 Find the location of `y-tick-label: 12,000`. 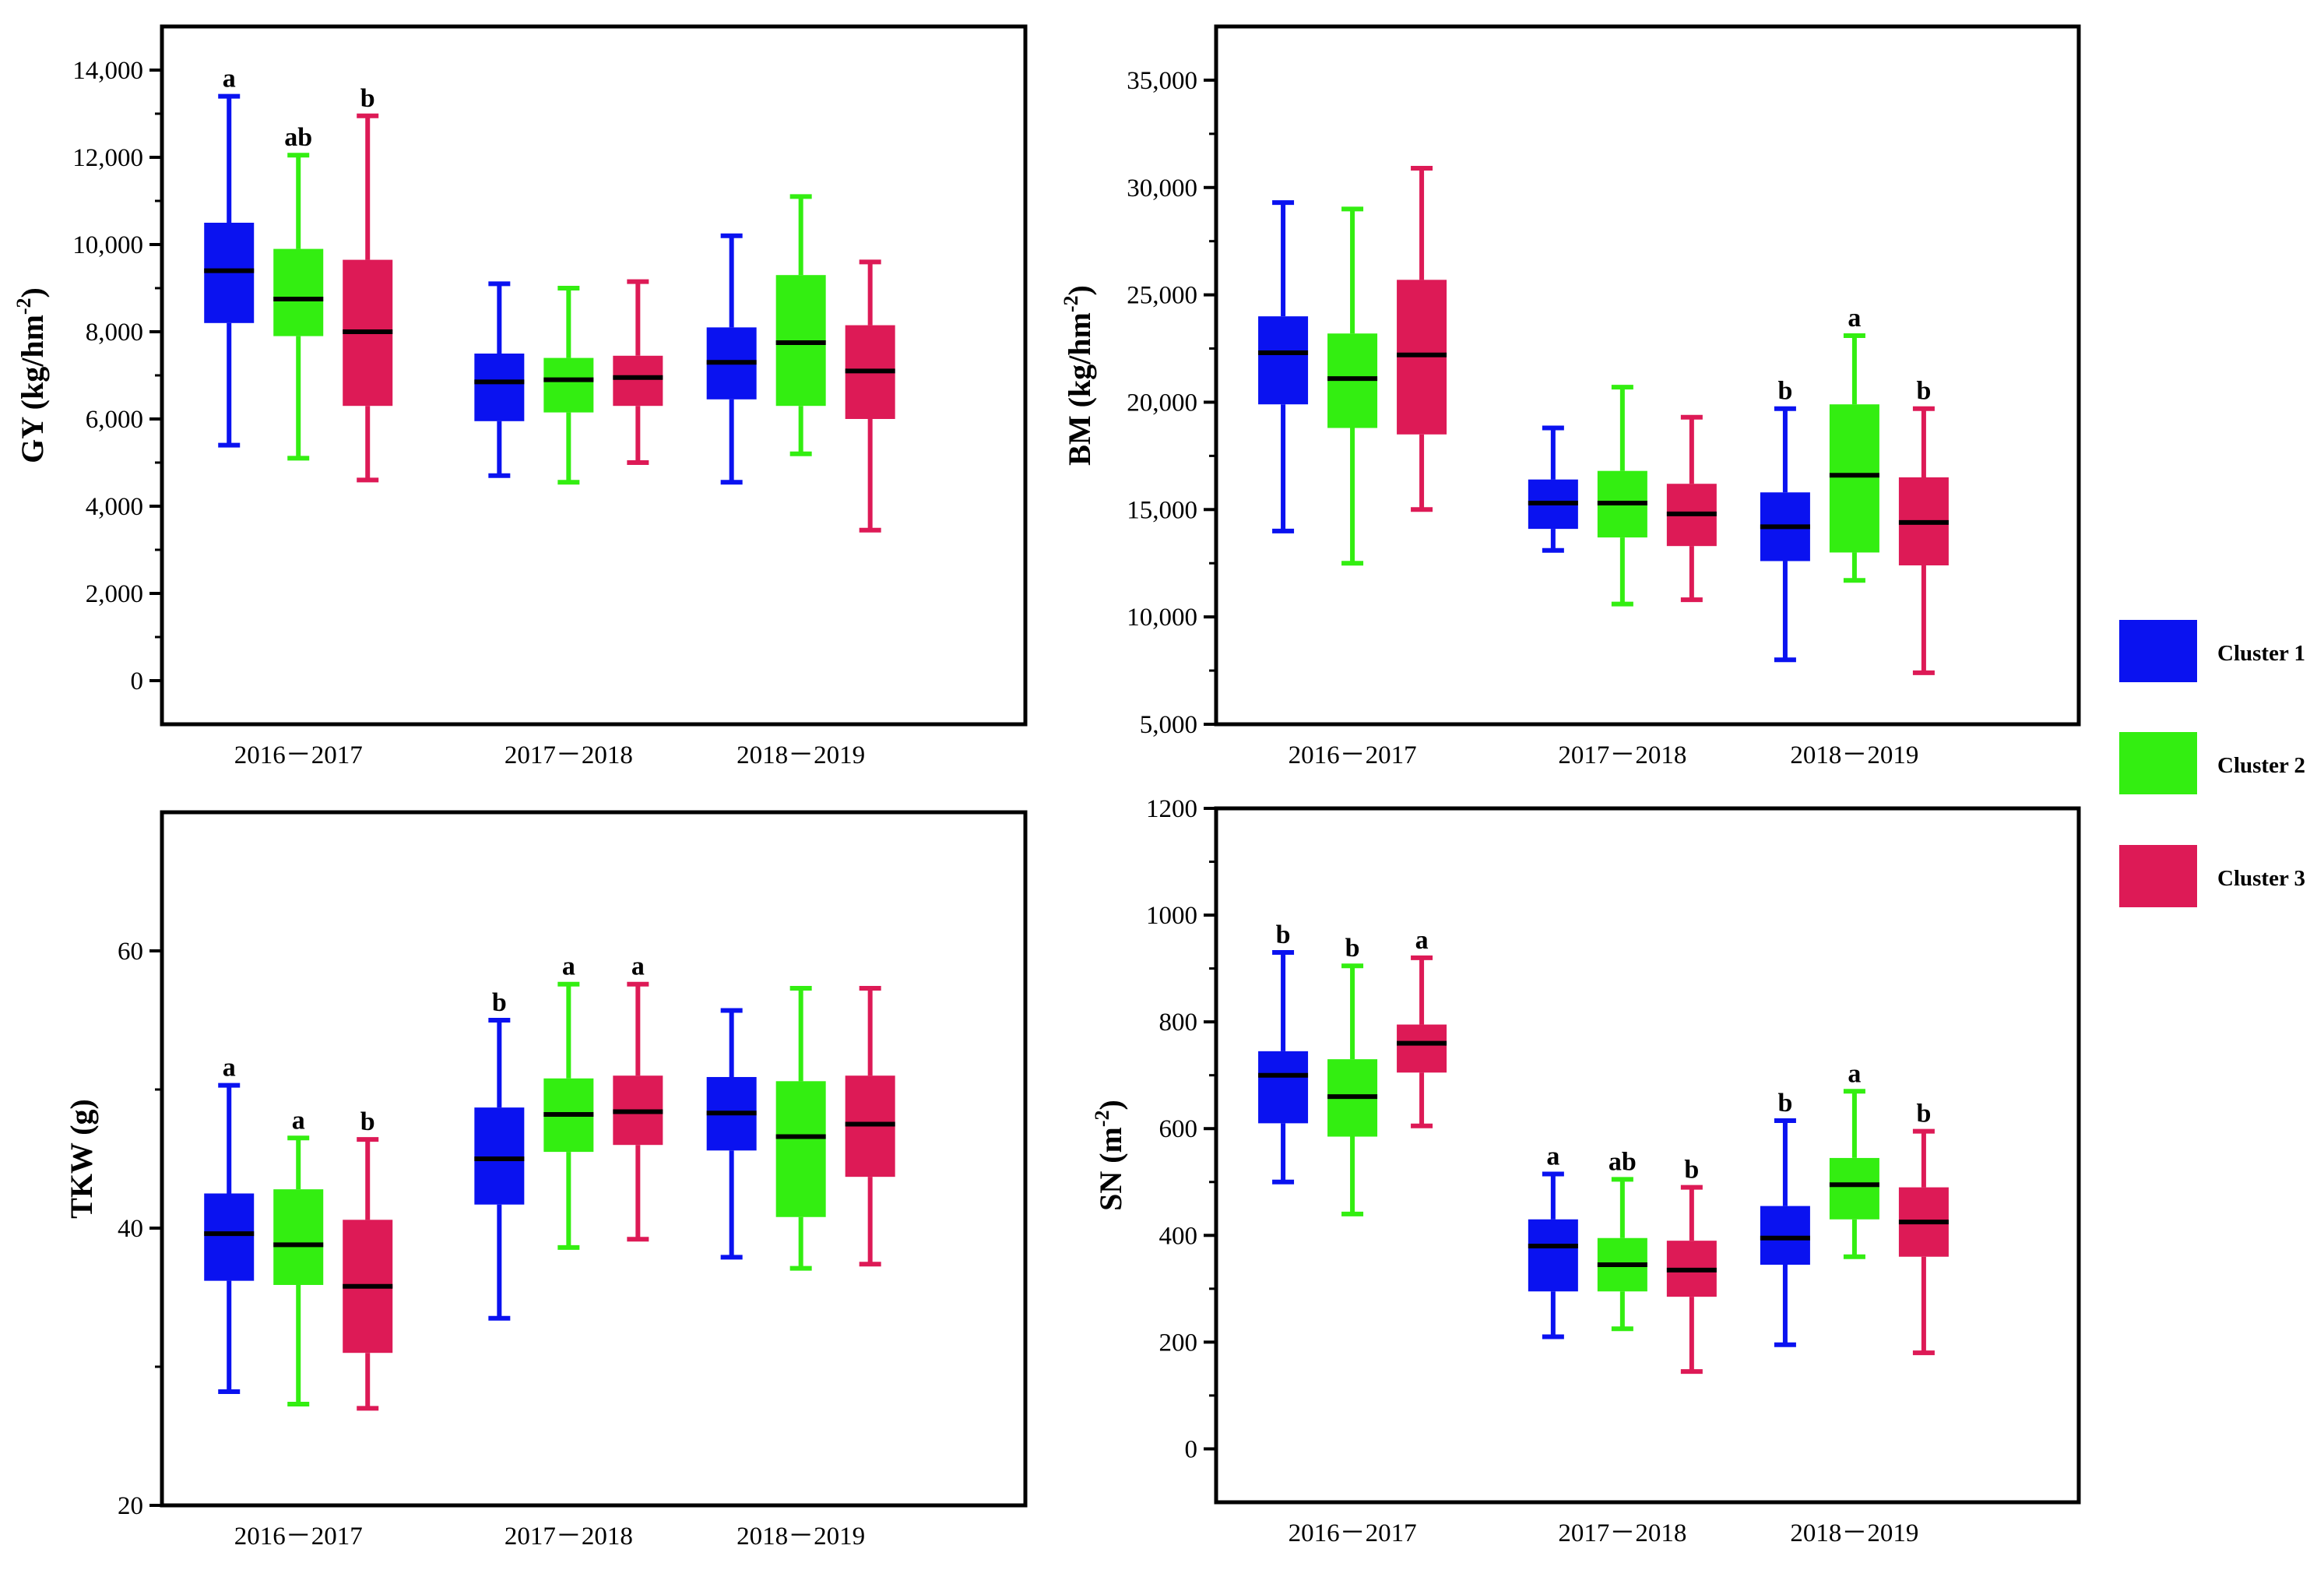

y-tick-label: 12,000 is located at coordinates (107, 158).